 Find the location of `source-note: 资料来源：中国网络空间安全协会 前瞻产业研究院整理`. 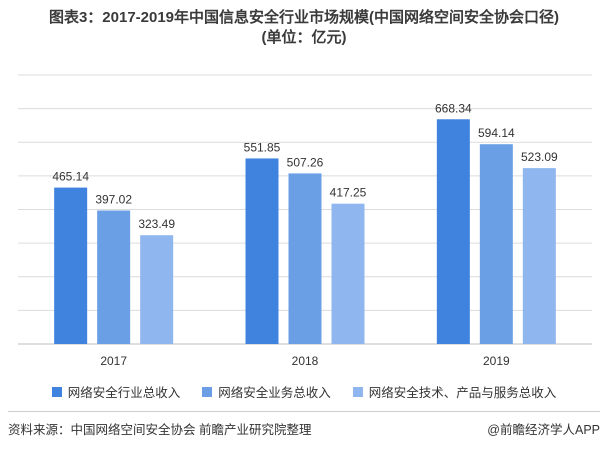

source-note: 资料来源：中国网络空间安全协会 前瞻产业研究院整理 is located at coordinates (160, 430).